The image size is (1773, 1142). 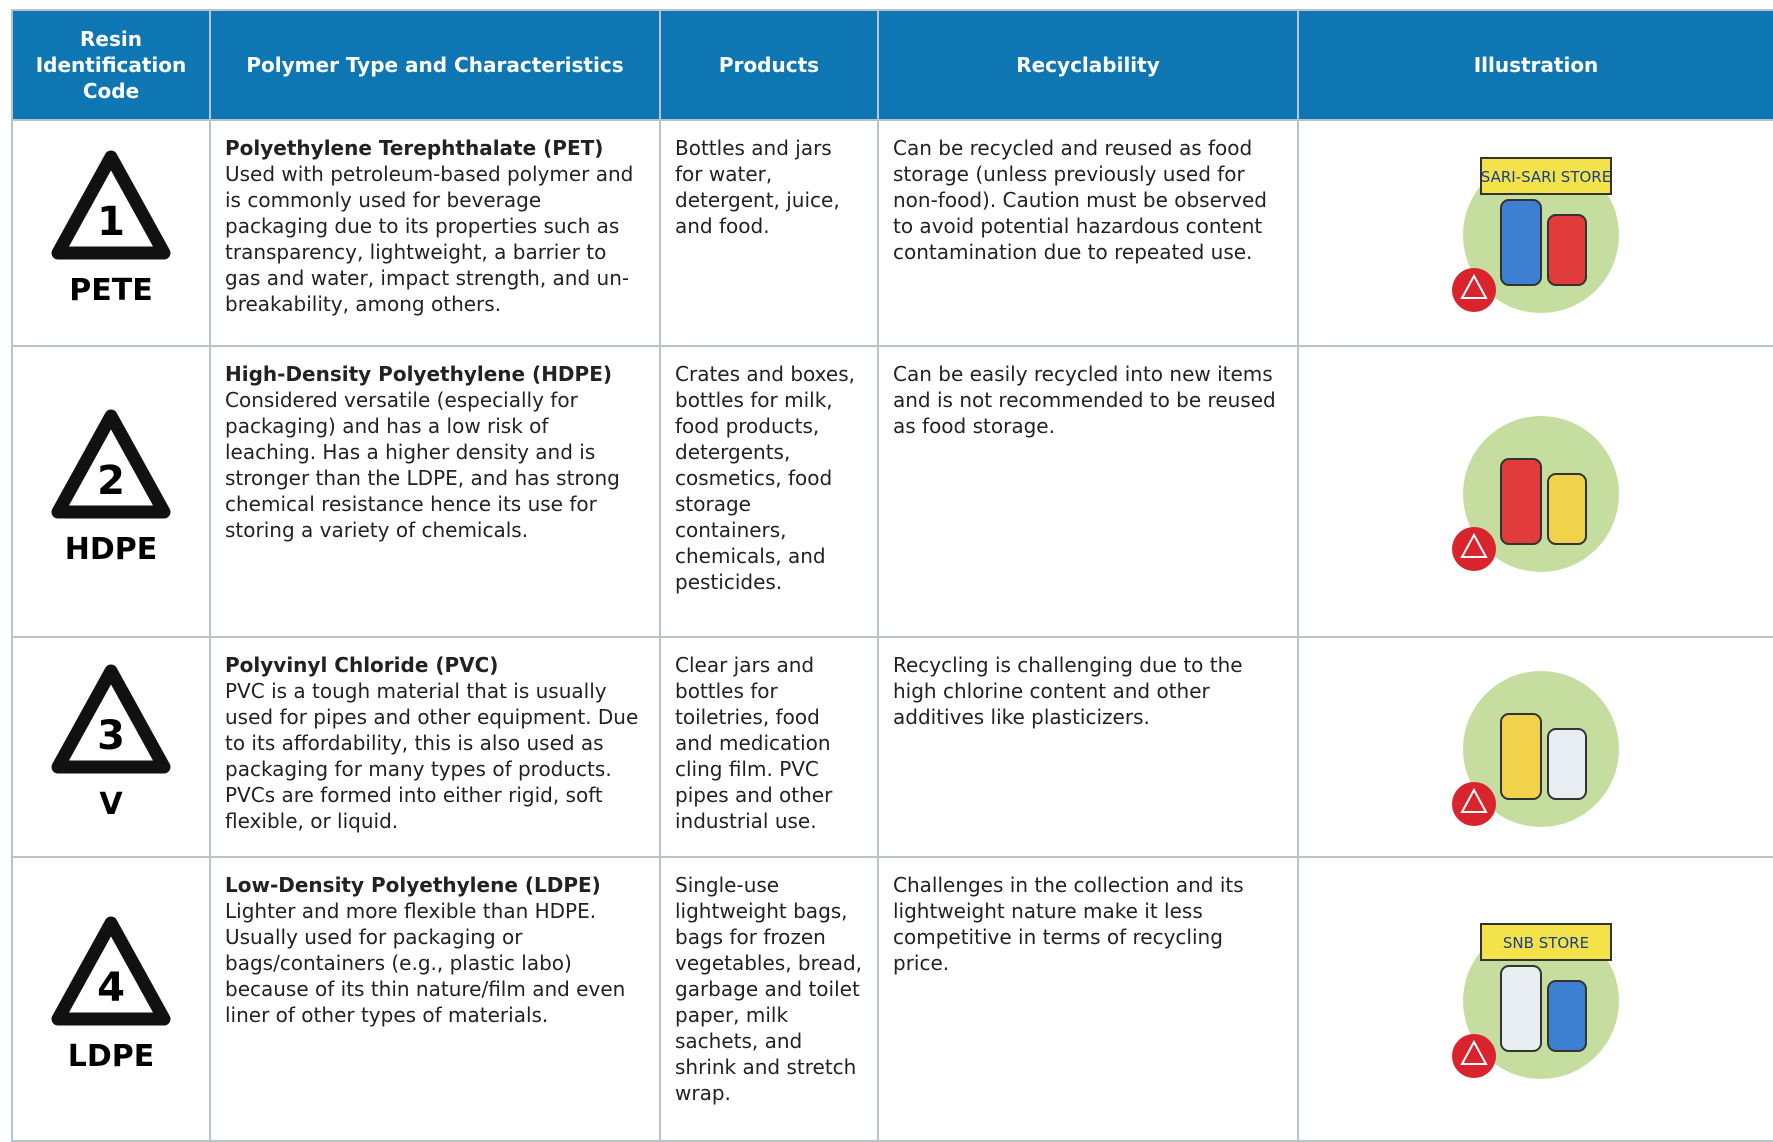 I want to click on resin-symbol: 2 HDPE, so click(x=111, y=488).